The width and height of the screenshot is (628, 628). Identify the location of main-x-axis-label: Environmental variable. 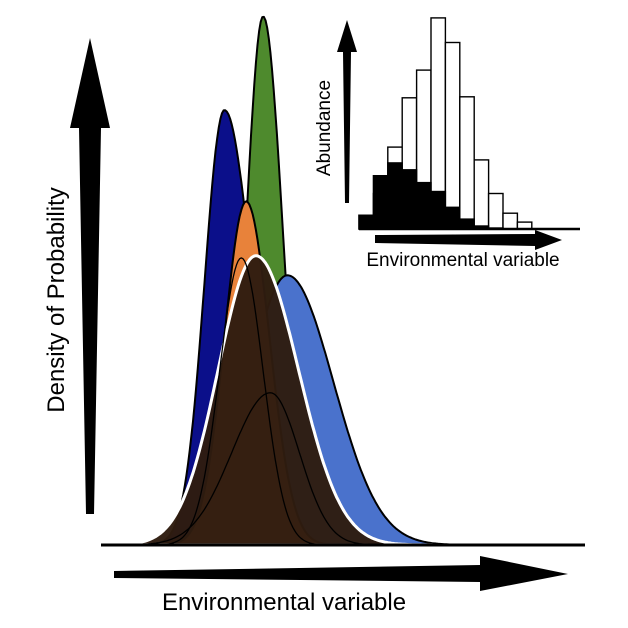
(284, 602).